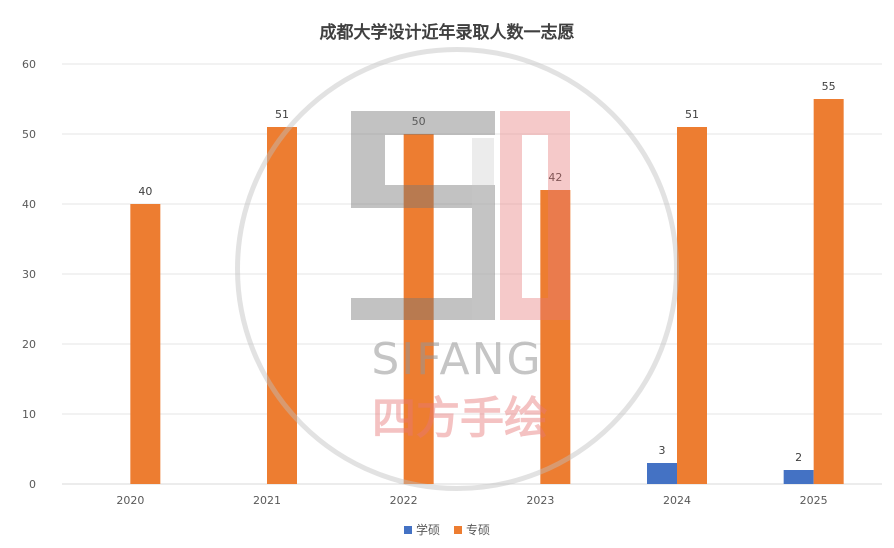 This screenshot has width=894, height=548. What do you see at coordinates (29, 64) in the screenshot?
I see `y-tick-label: 60` at bounding box center [29, 64].